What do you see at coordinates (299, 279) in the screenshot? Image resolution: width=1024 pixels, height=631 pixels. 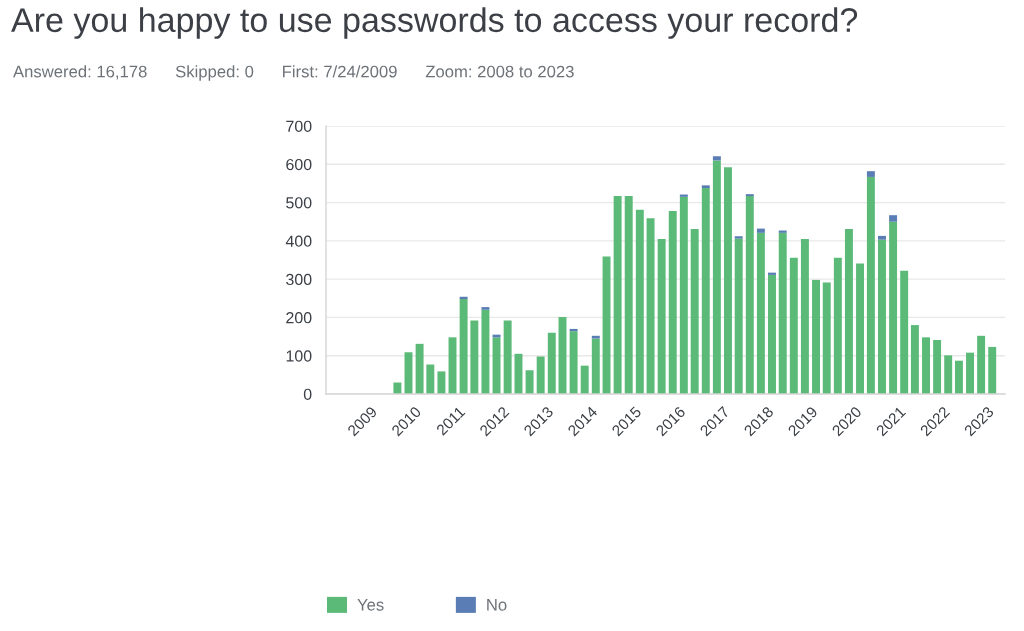 I see `y-tick-label: 300` at bounding box center [299, 279].